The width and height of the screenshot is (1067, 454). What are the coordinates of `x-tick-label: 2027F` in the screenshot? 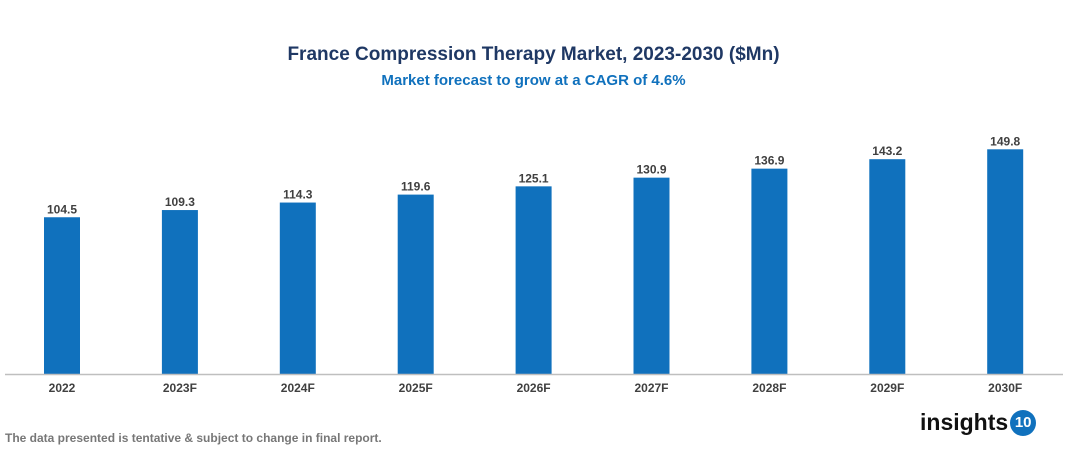 It's located at (651, 388).